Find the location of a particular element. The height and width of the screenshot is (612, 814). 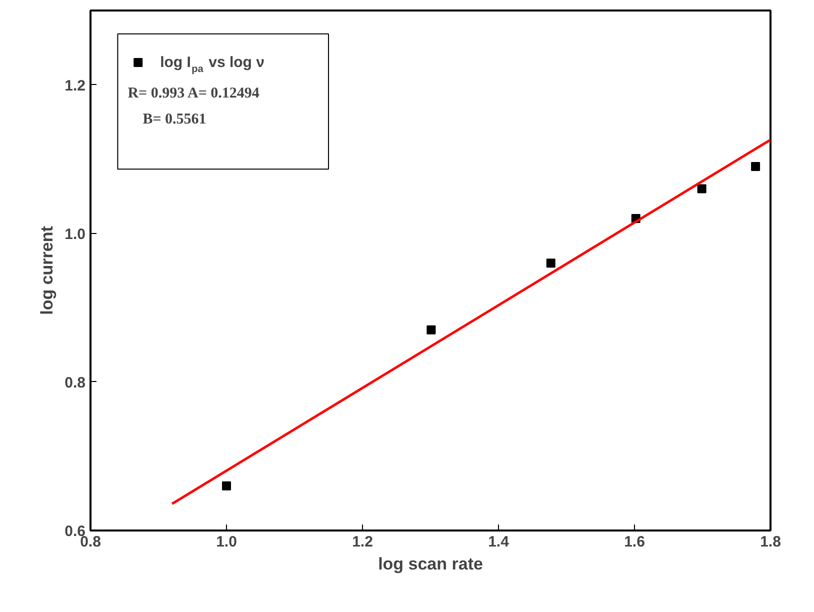

x-tick-label: 1.2 is located at coordinates (362, 542).